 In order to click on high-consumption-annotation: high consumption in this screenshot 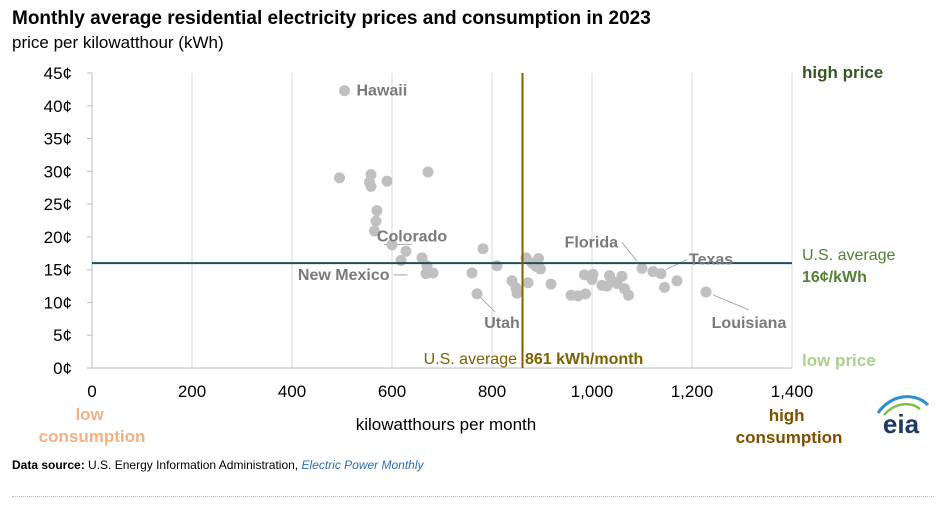, I will do `click(789, 426)`.